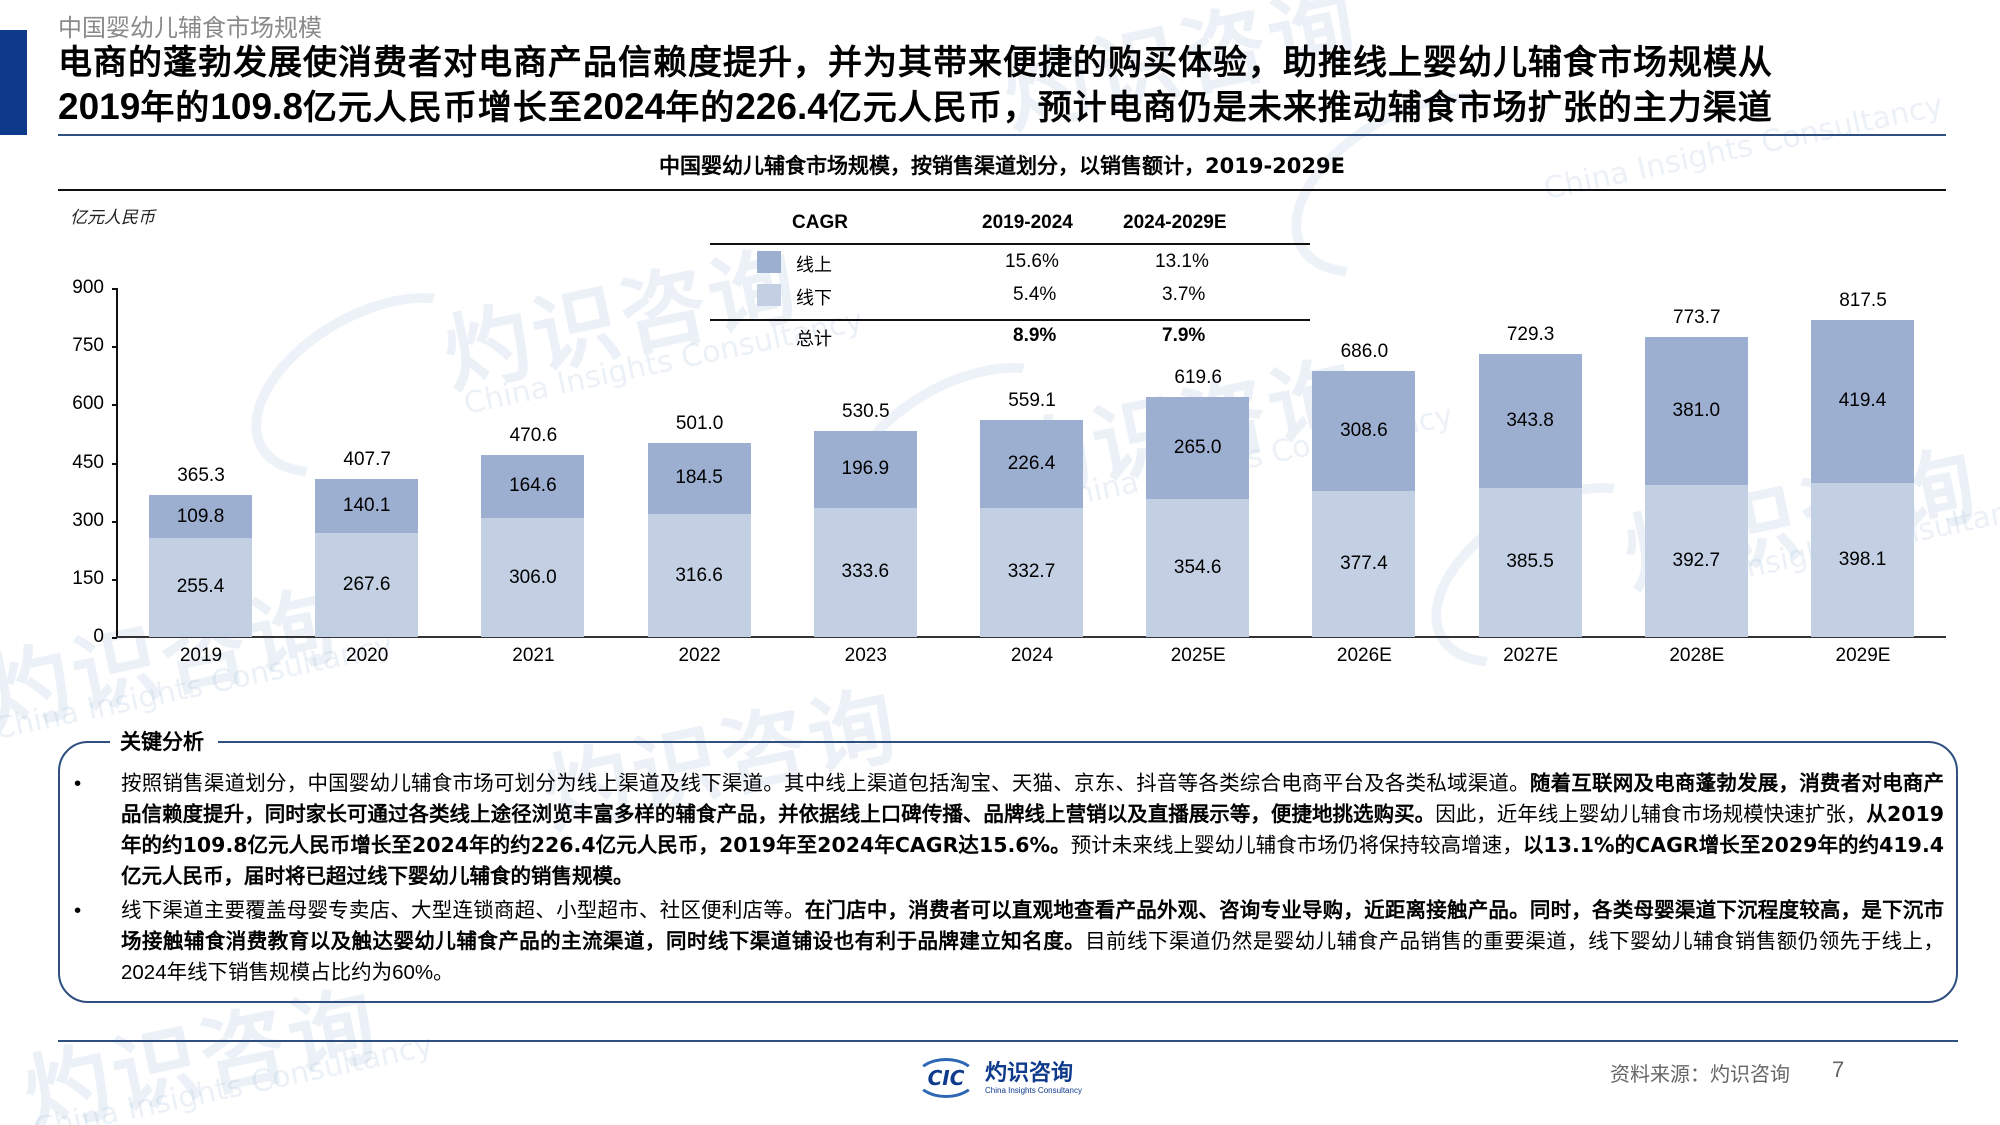  I want to click on headline-number: 2024, so click(624, 106).